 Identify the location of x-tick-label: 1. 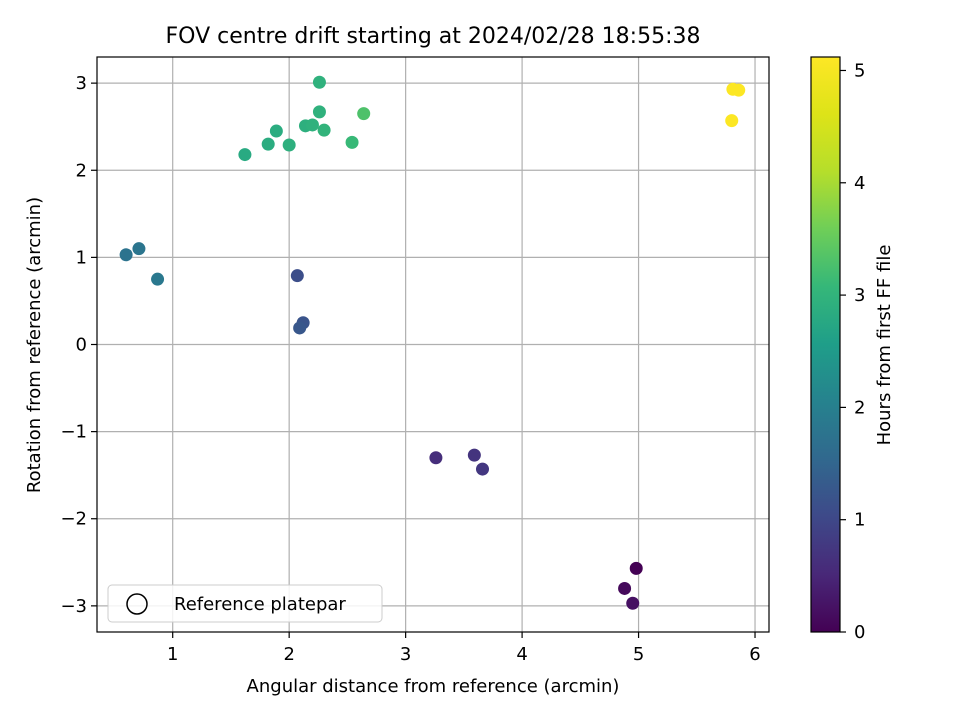
(172, 654).